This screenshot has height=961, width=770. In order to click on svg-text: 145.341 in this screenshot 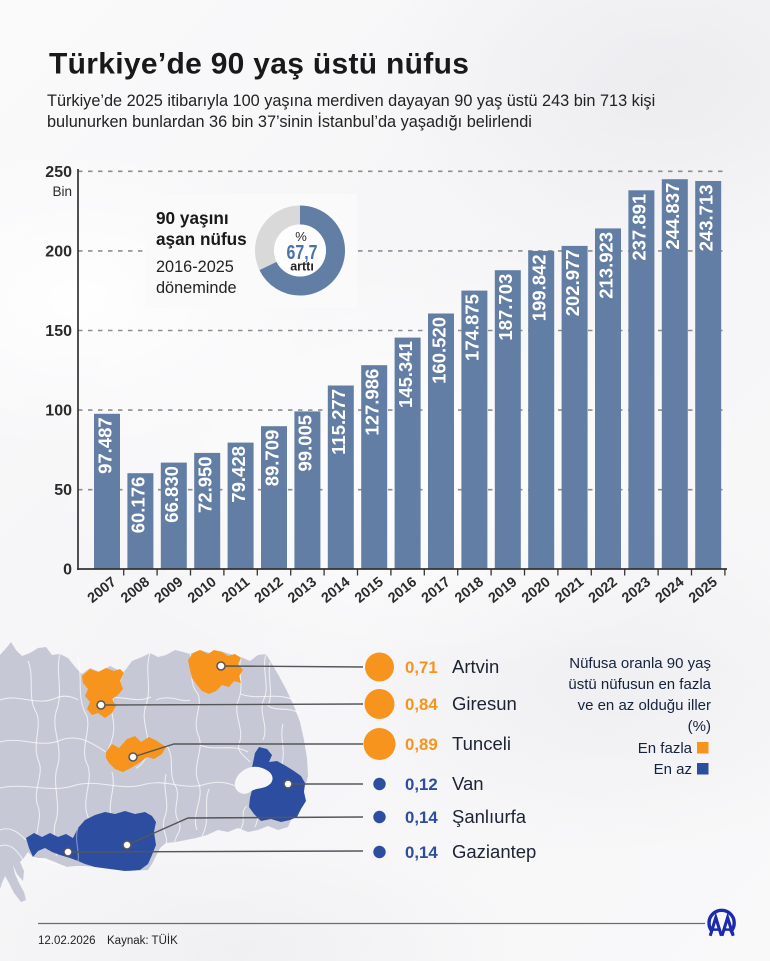, I will do `click(405, 374)`.